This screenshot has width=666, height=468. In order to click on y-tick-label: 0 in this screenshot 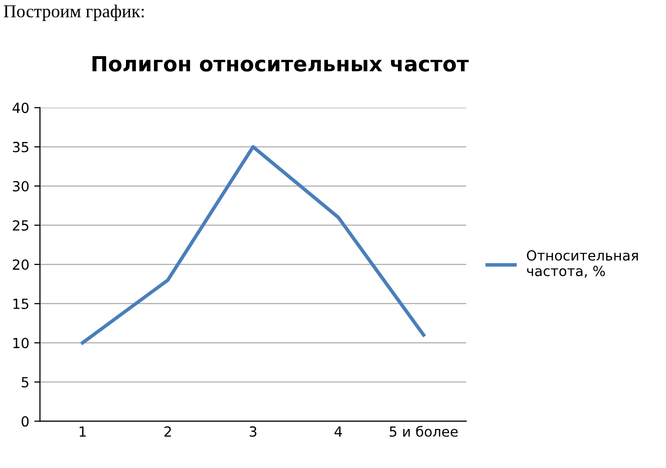, I will do `click(25, 421)`.